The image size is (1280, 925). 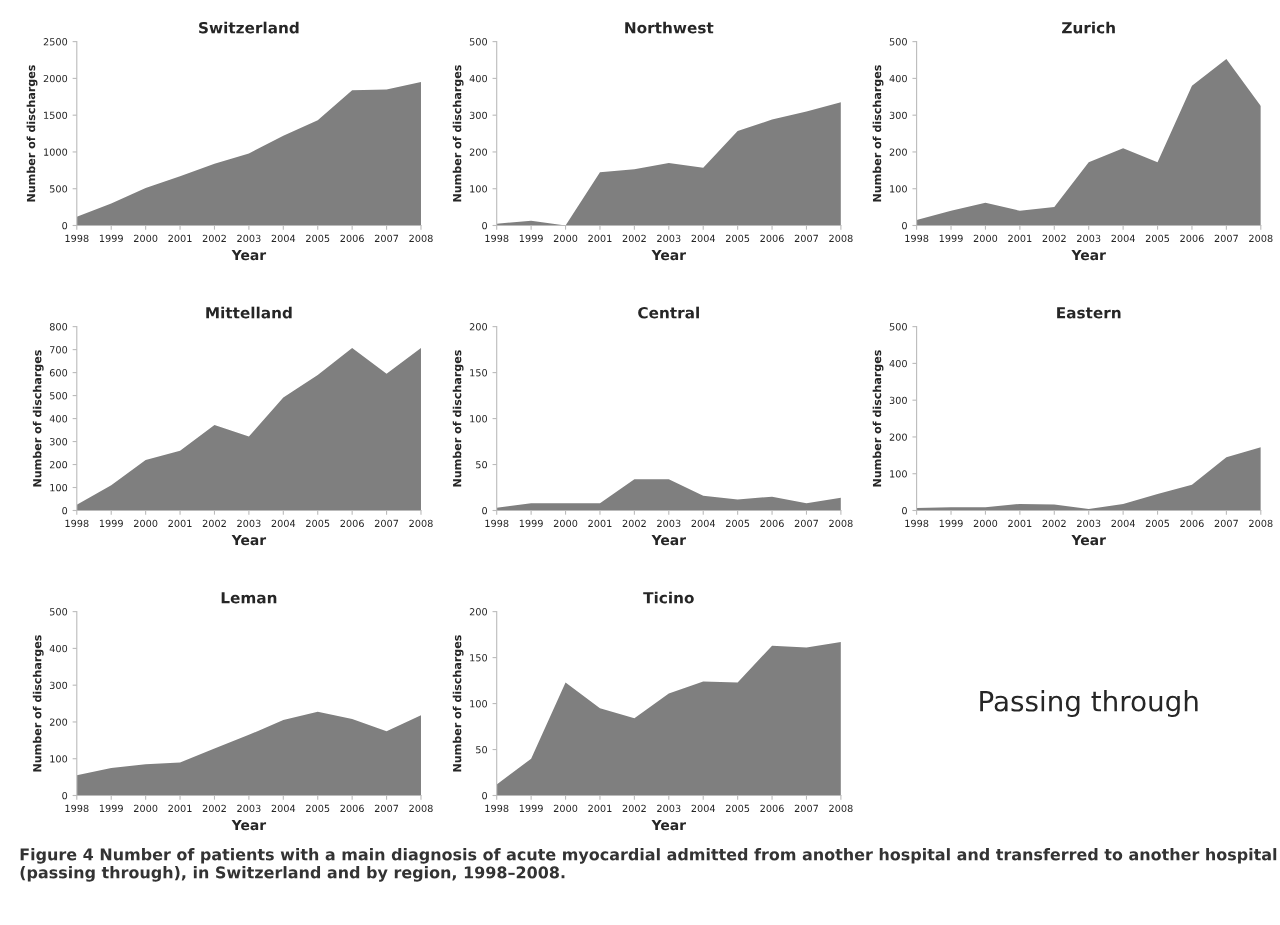 What do you see at coordinates (1088, 27) in the screenshot?
I see `chart-title: Zurich` at bounding box center [1088, 27].